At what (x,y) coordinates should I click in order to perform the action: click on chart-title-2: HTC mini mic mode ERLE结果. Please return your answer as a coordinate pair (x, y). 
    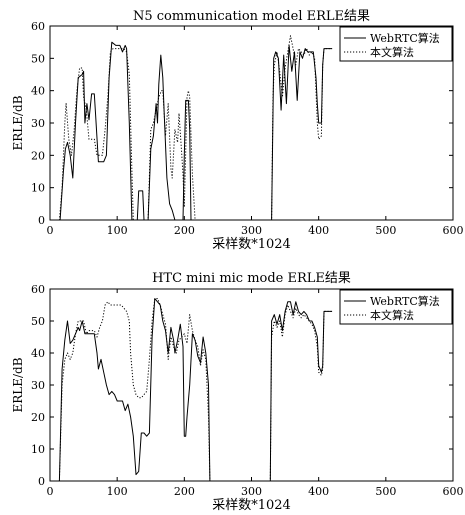
    Looking at the image, I should click on (251, 278).